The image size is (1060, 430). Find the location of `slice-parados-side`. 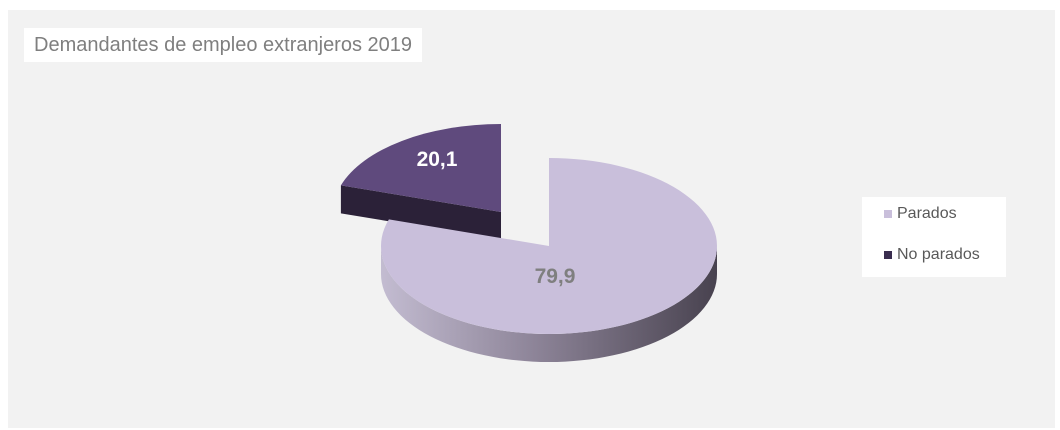

slice-parados-side is located at coordinates (549, 304).